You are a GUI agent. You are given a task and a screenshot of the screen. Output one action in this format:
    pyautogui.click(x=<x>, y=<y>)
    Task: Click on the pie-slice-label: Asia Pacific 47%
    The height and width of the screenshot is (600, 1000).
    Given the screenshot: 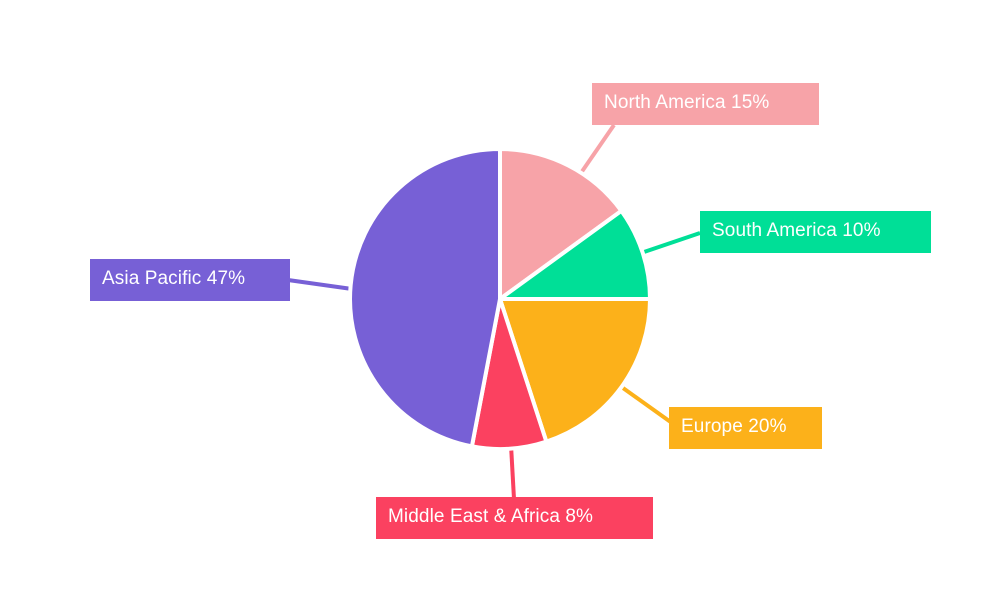 What is the action you would take?
    pyautogui.click(x=190, y=280)
    